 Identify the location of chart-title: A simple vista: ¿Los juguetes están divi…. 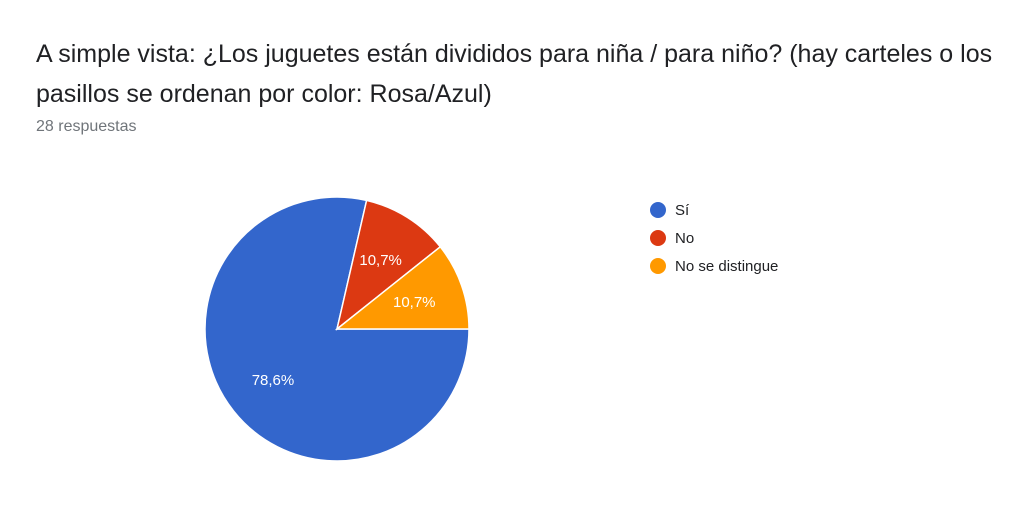
(514, 74).